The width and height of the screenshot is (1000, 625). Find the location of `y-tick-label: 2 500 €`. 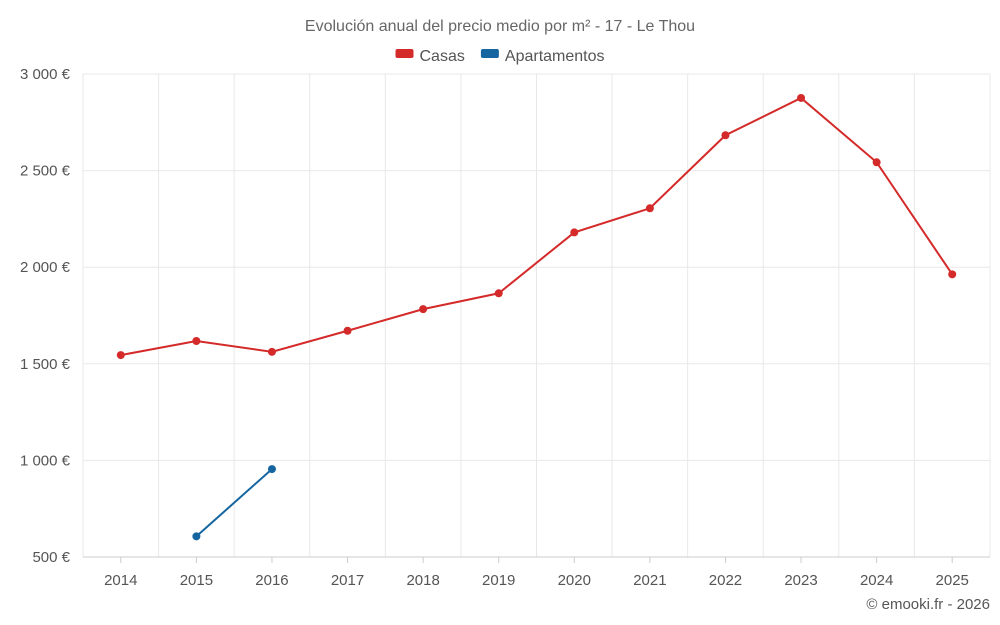

y-tick-label: 2 500 € is located at coordinates (45, 171).